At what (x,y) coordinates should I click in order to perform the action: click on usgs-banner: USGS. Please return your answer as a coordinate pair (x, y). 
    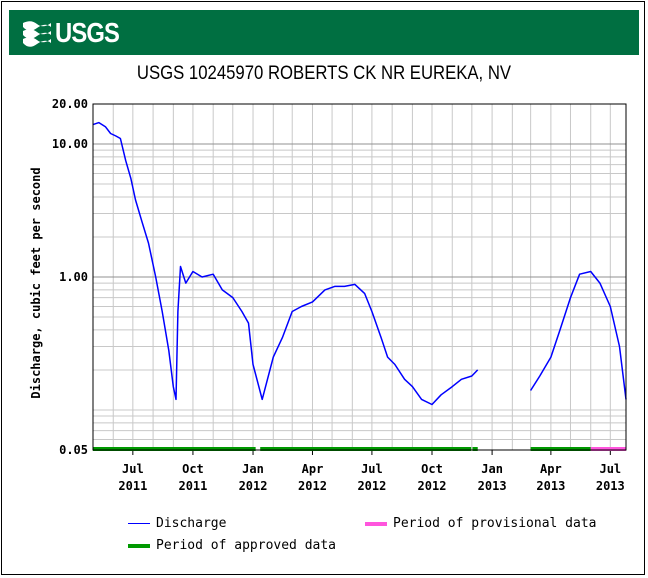
    Looking at the image, I should click on (324, 32).